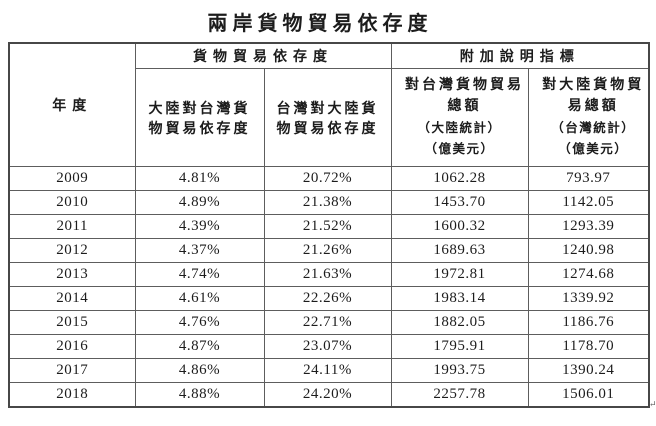  I want to click on header-taiwan-trade-total-stat: （大陸統計）, so click(459, 128).